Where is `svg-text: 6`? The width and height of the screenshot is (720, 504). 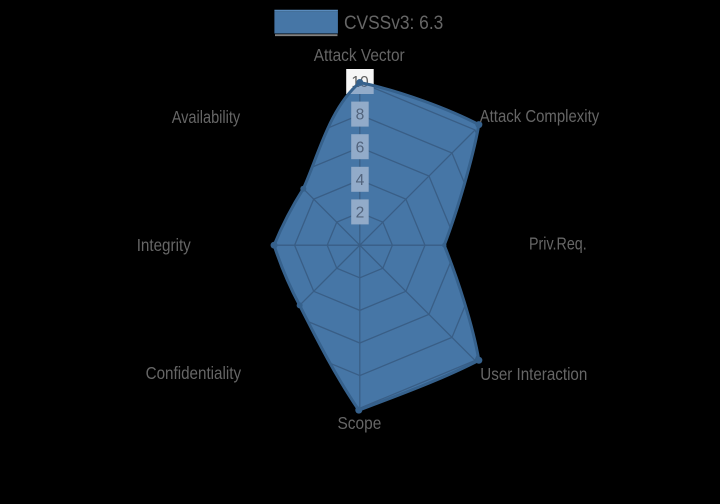
svg-text: 6 is located at coordinates (360, 147).